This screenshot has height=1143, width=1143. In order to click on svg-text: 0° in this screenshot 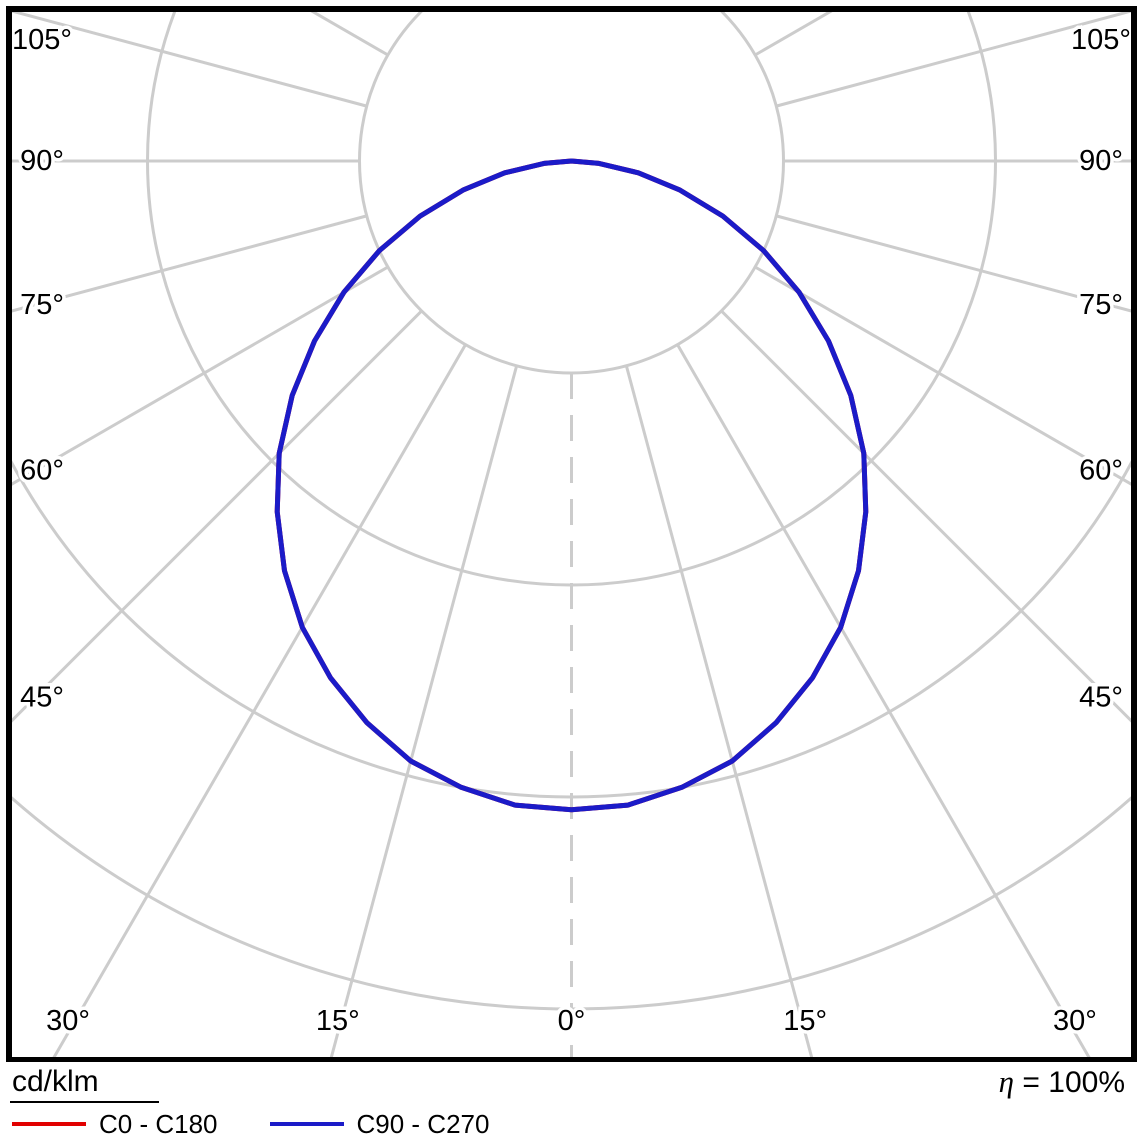, I will do `click(572, 1021)`.